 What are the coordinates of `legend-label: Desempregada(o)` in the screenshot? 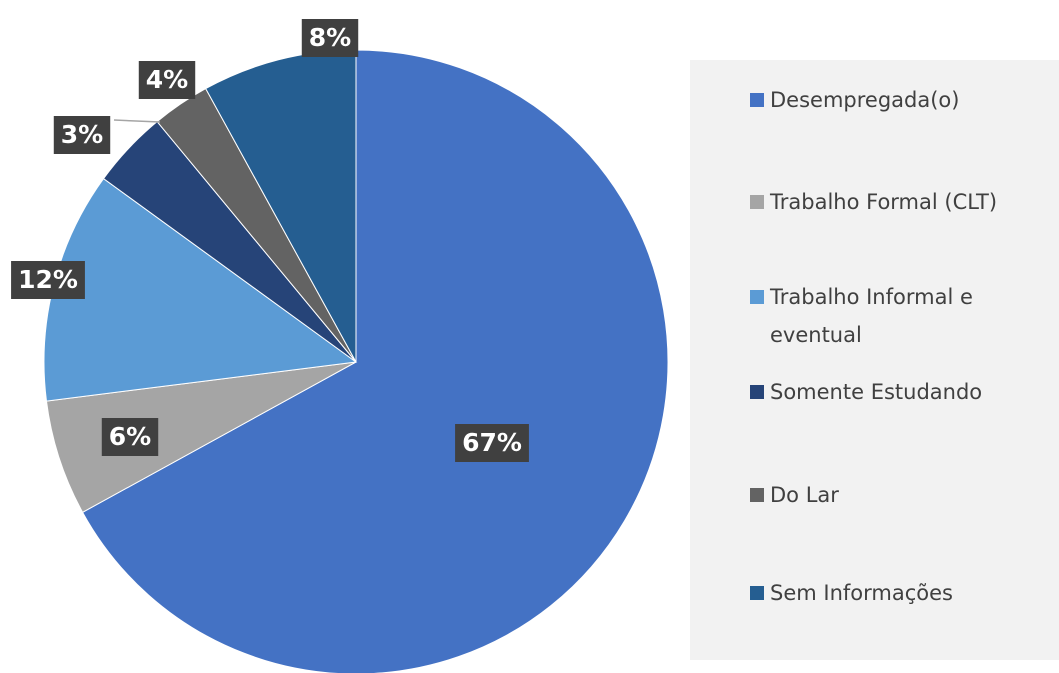 It's located at (865, 100).